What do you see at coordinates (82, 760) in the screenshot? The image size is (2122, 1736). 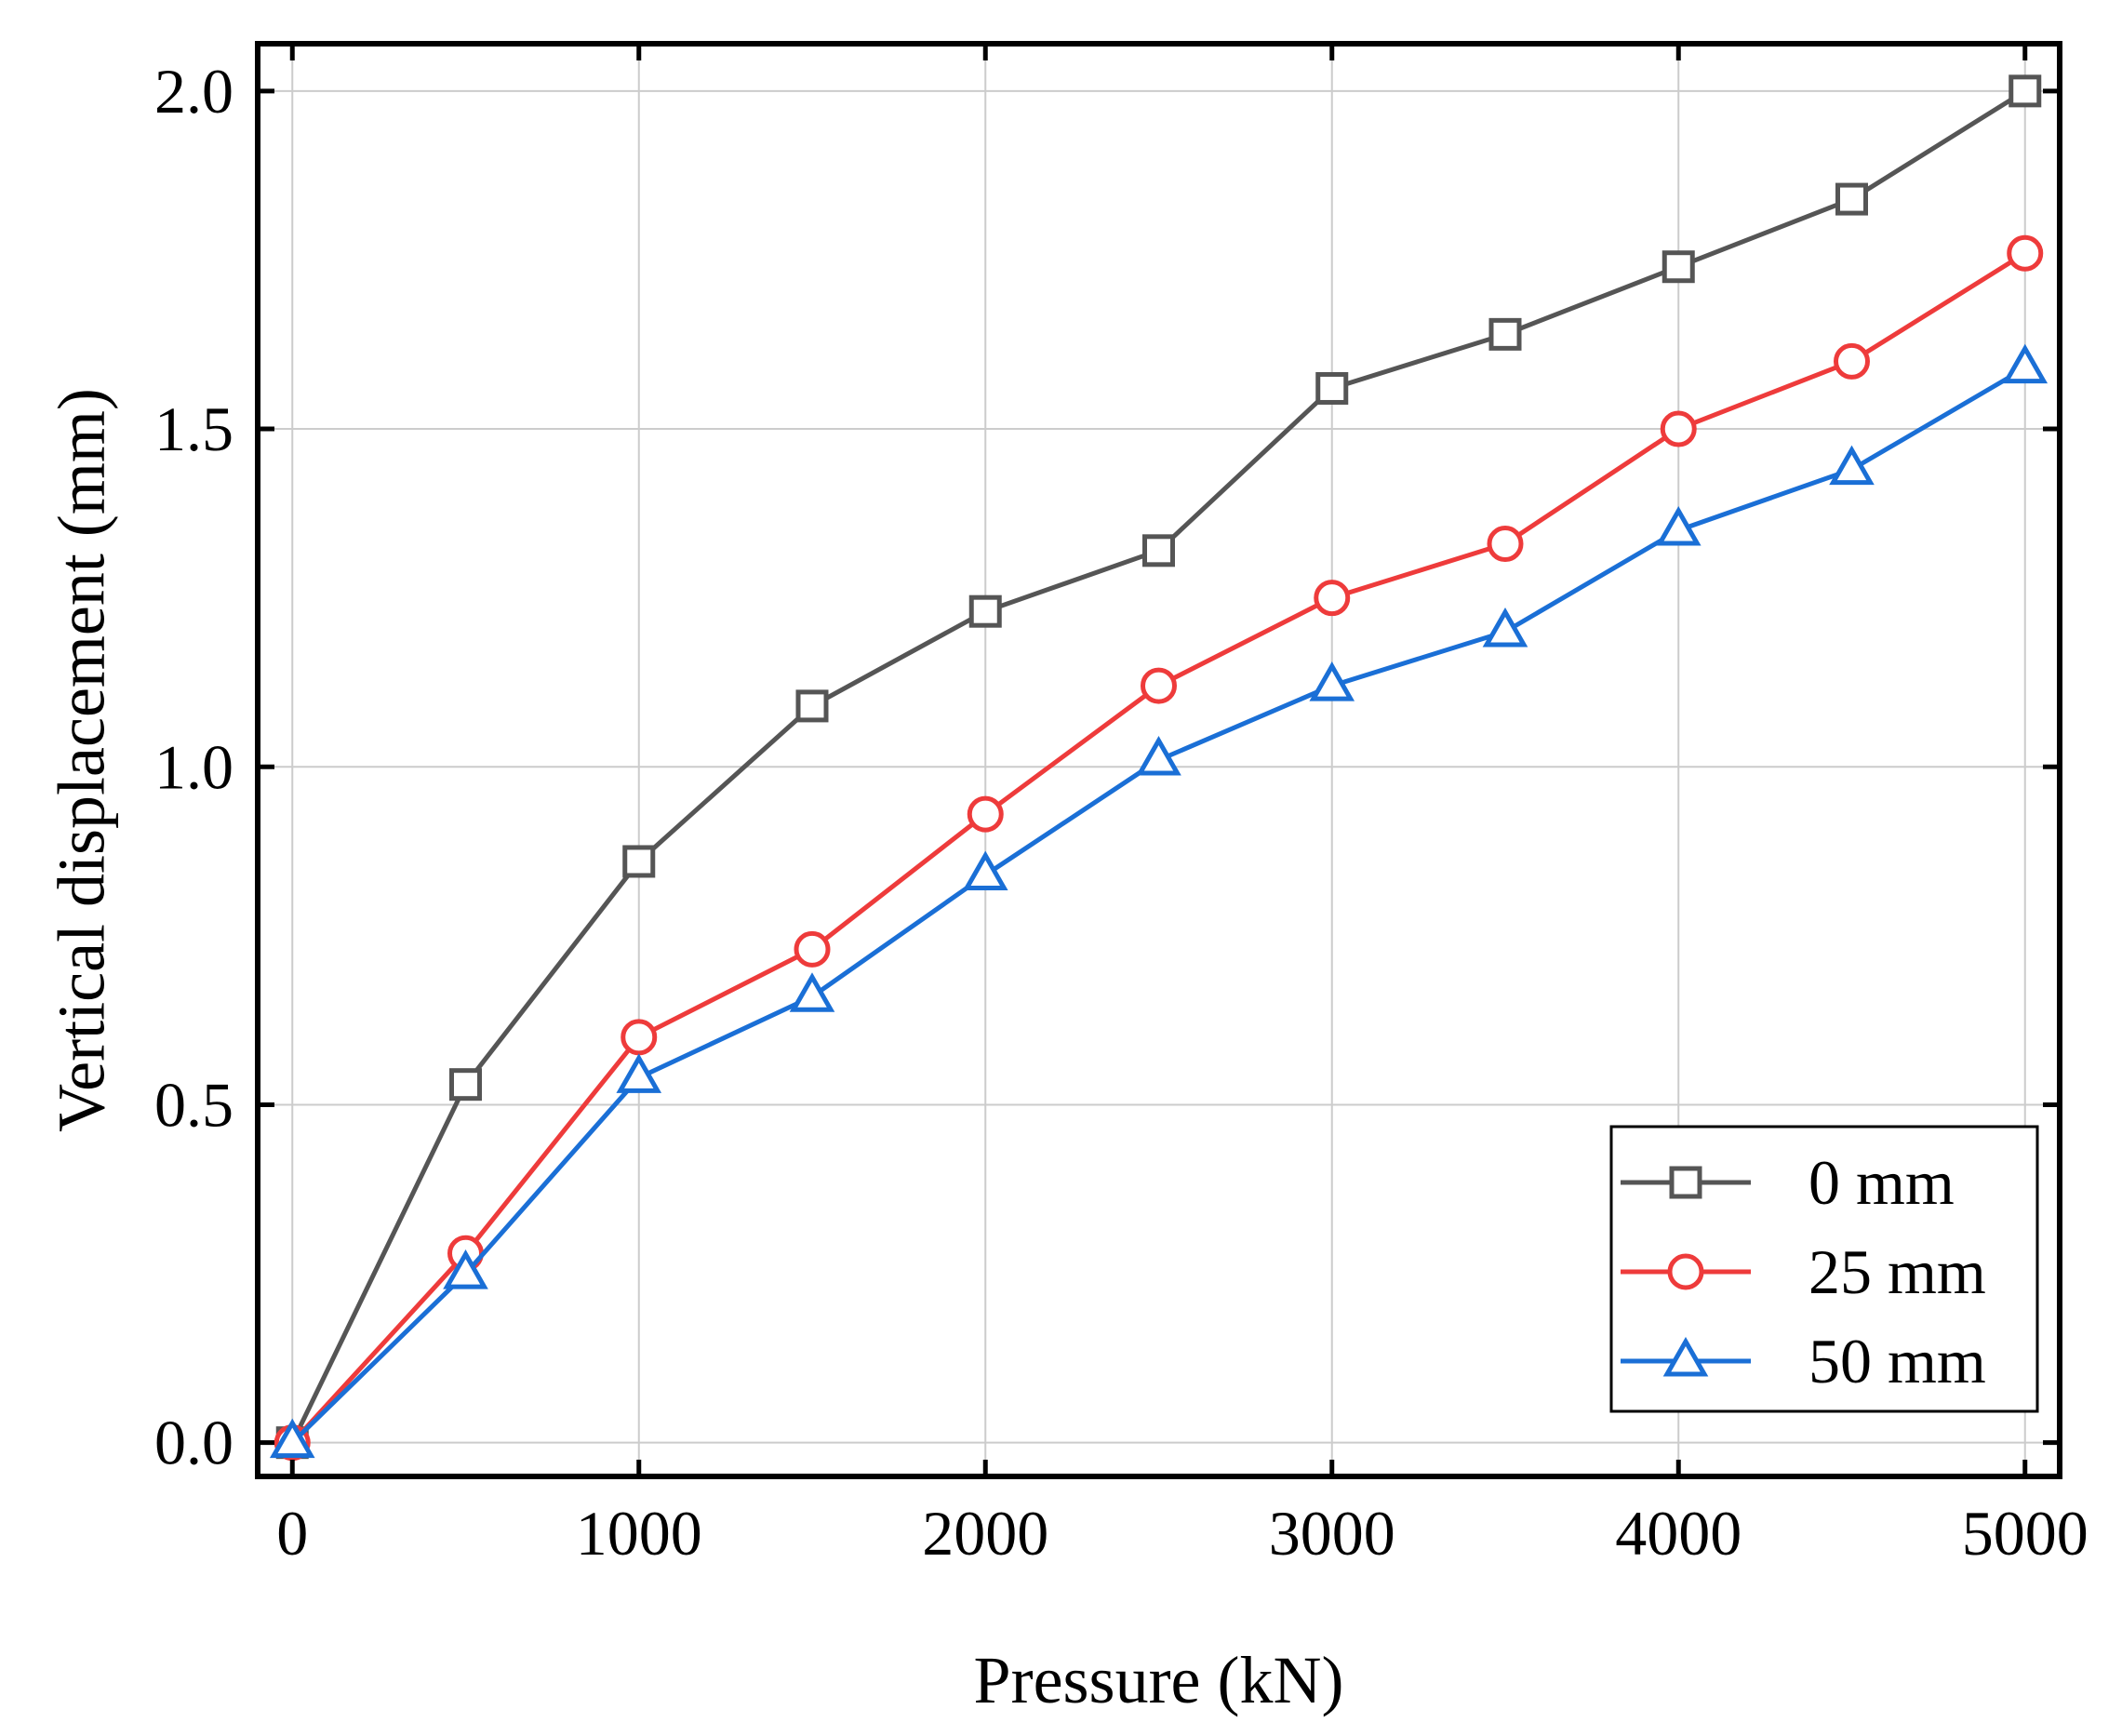 I see `y-axis-title: Vertical displacement (mm)` at bounding box center [82, 760].